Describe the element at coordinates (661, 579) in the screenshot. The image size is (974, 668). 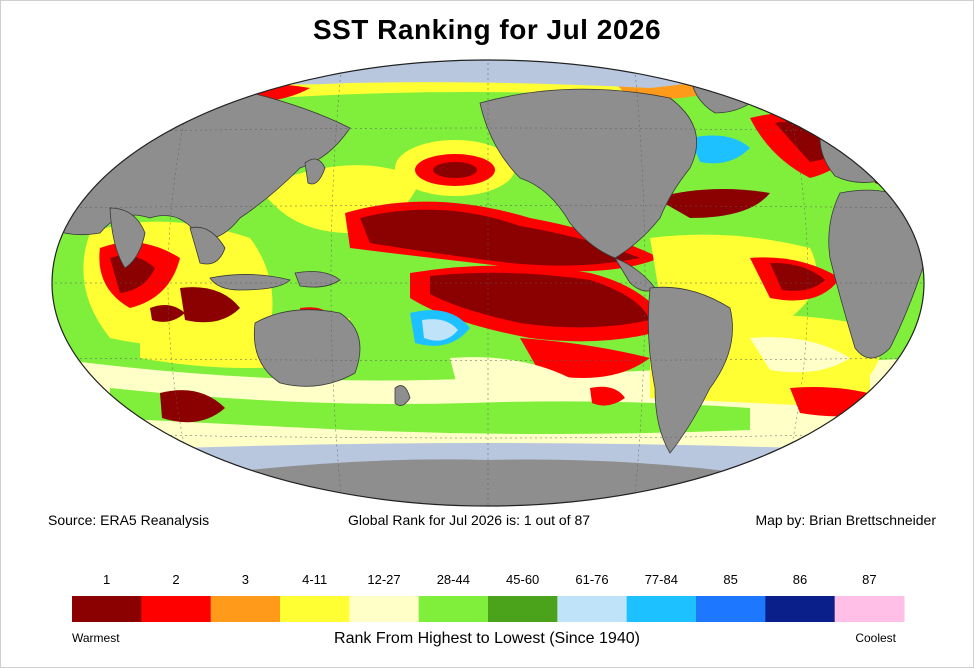
I see `legend-class-label: 77-84` at that location.